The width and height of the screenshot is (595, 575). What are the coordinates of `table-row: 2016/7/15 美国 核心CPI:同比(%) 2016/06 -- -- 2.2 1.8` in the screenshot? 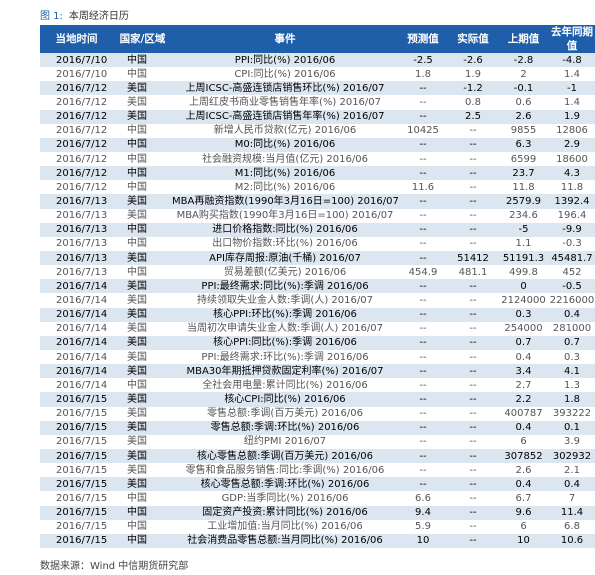 It's located at (317, 399).